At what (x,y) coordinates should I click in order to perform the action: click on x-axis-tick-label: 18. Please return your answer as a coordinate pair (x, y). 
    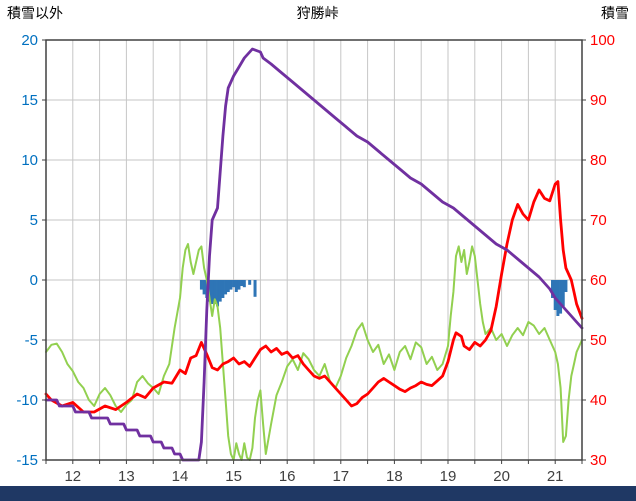
    Looking at the image, I should click on (394, 476).